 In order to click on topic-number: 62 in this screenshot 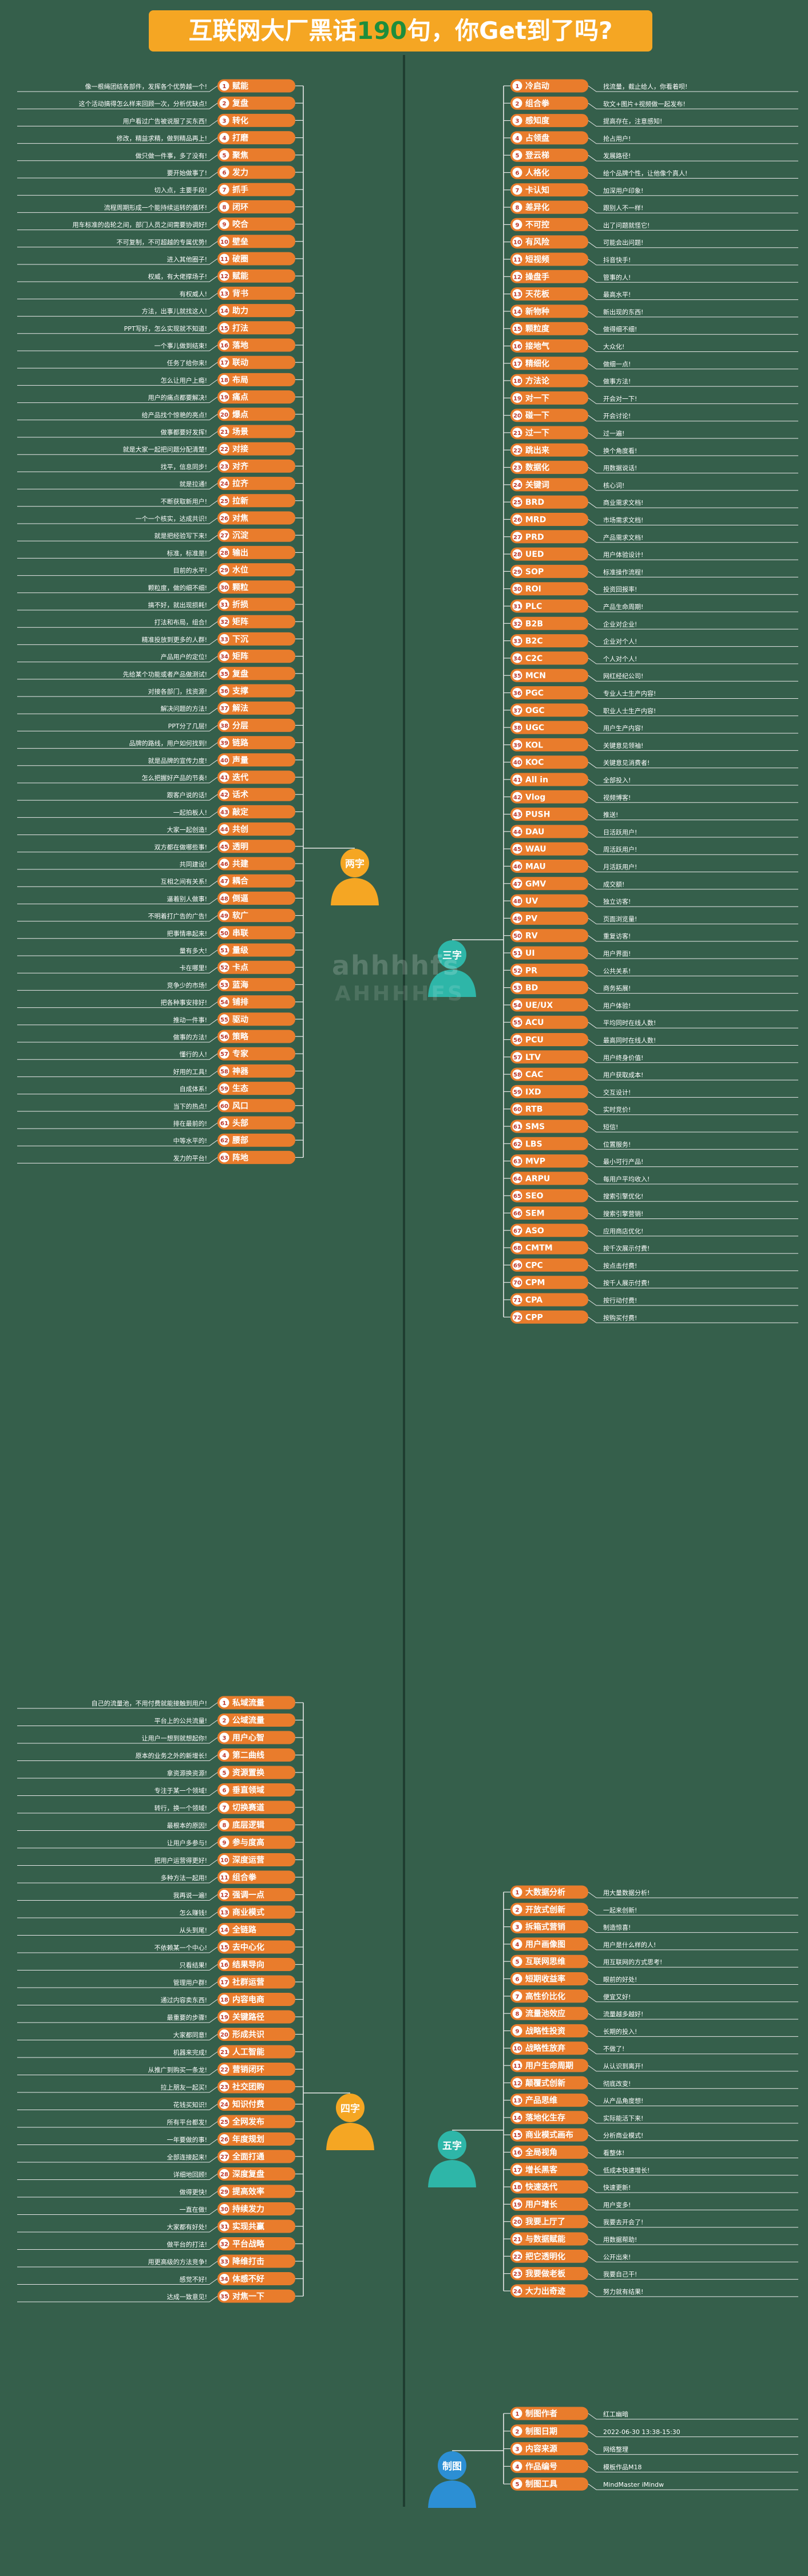, I will do `click(224, 1141)`.